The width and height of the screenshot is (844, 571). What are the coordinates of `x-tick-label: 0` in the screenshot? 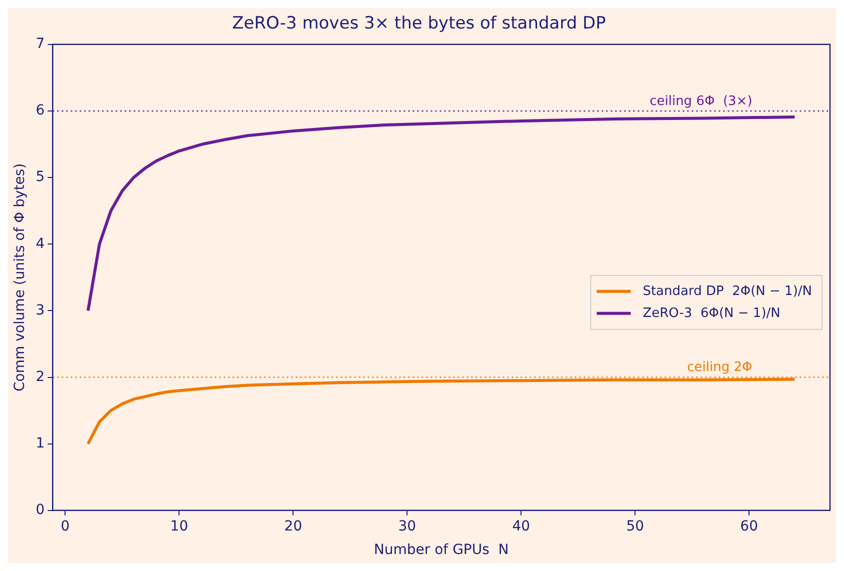 It's located at (65, 526).